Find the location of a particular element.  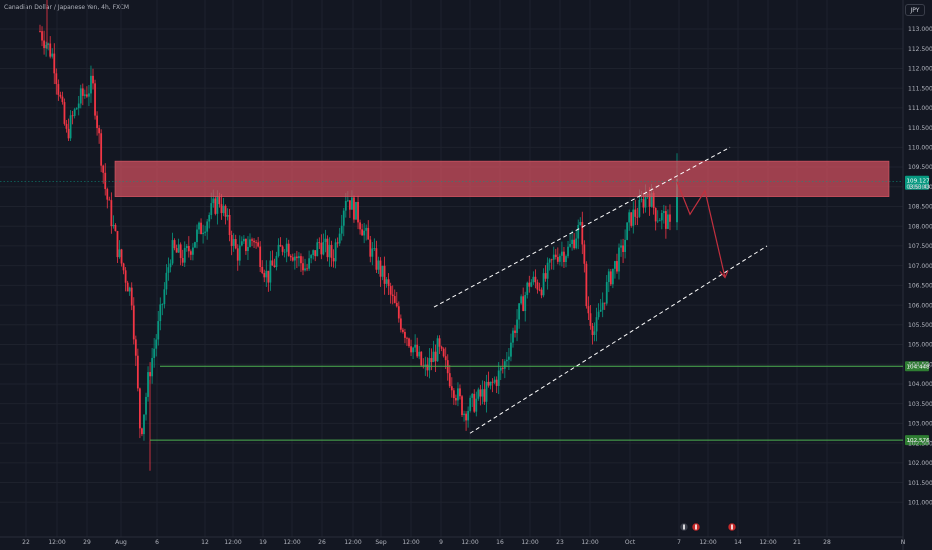

resistance-zone is located at coordinates (502, 178).